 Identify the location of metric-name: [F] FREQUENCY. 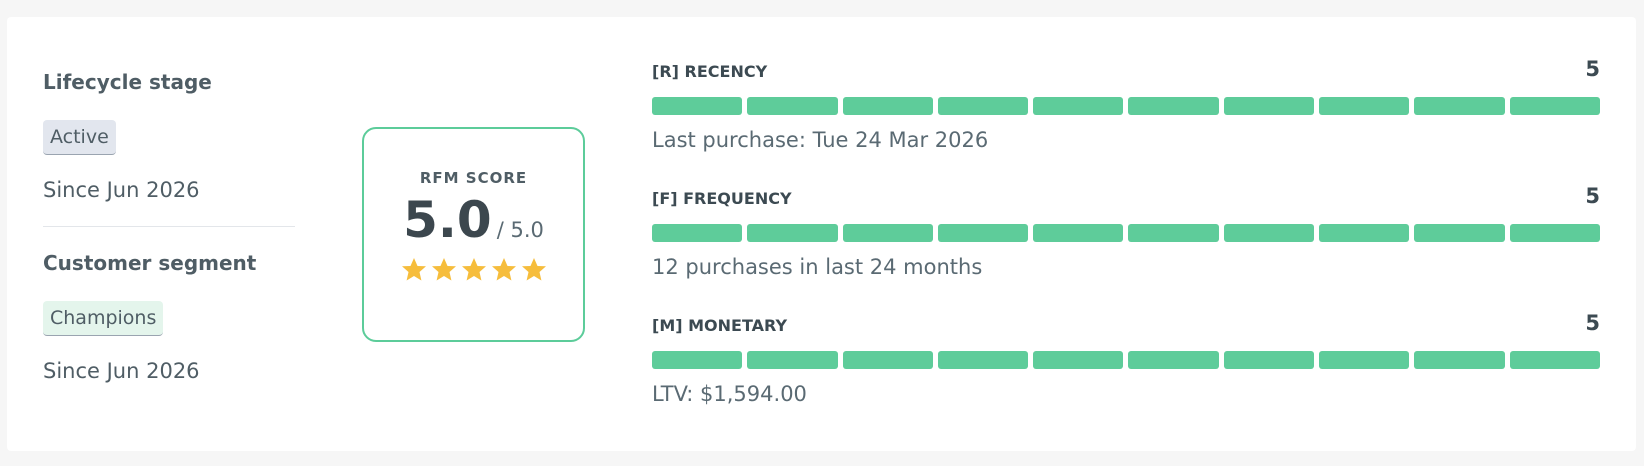
(722, 198).